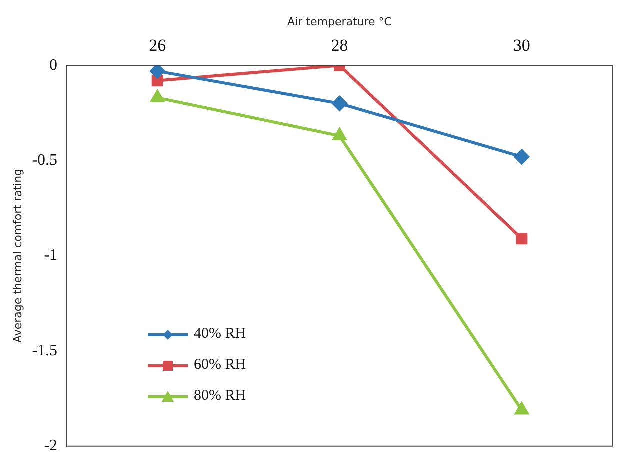 This screenshot has height=467, width=641. I want to click on legend-label: 60% RH, so click(220, 365).